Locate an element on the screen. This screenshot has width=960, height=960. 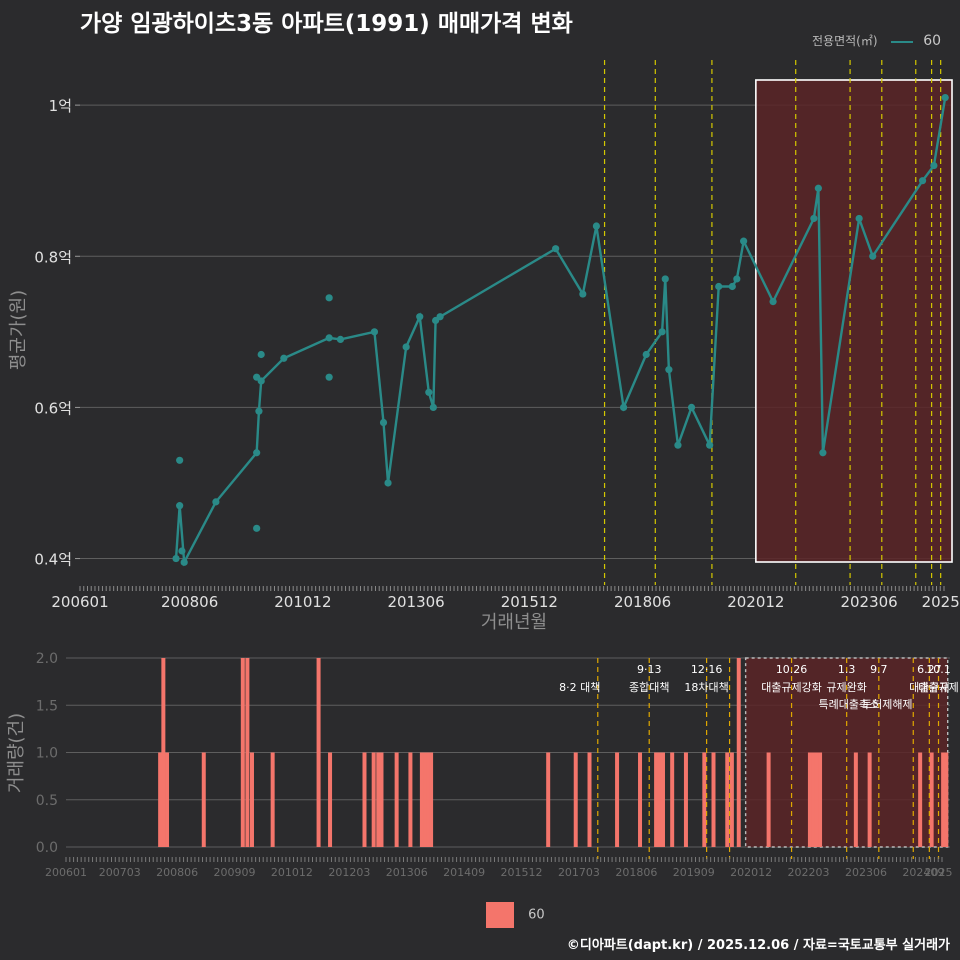
legend-top: 전용면적(㎡) 60 is located at coordinates (876, 40).